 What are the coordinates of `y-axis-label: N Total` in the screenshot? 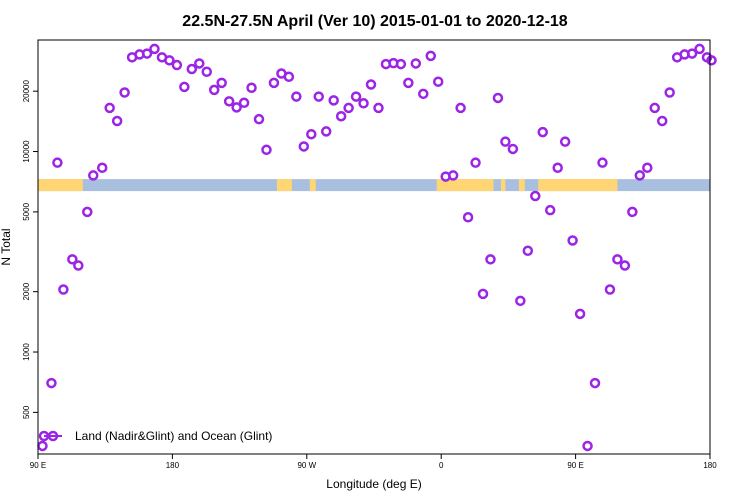 It's located at (6, 246).